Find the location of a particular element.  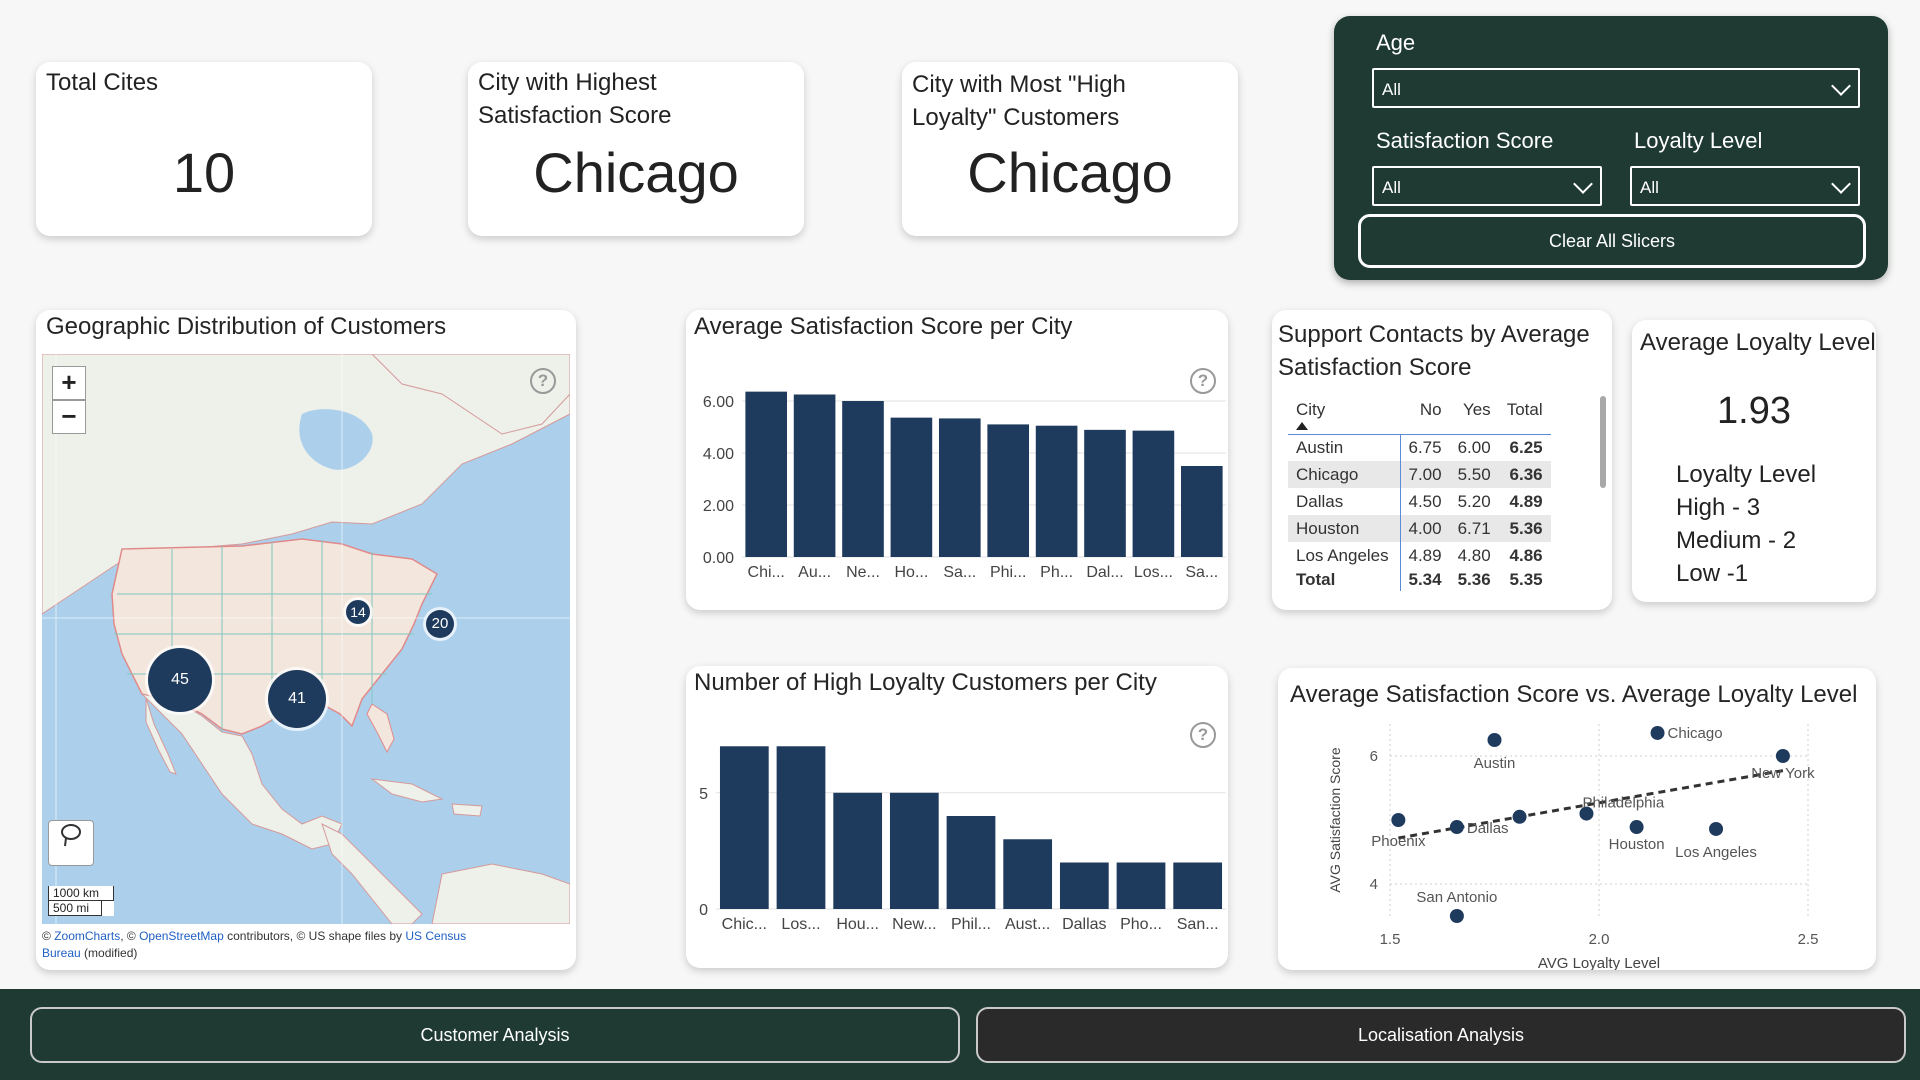

table-row: Los Angeles 4.89 4.80 4.86 is located at coordinates (1419, 555).